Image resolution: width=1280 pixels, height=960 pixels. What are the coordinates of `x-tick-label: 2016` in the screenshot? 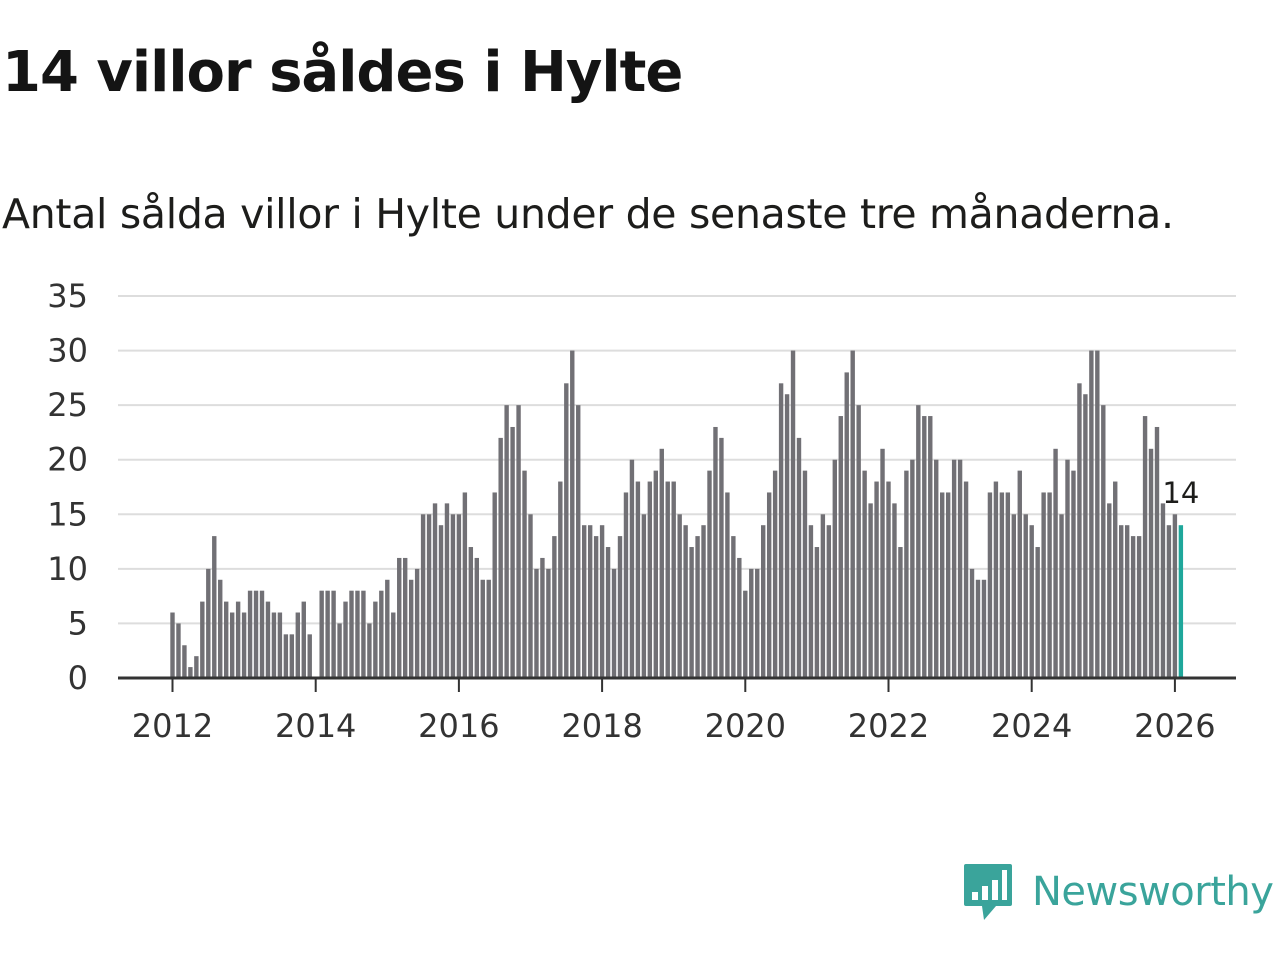 It's located at (458, 723).